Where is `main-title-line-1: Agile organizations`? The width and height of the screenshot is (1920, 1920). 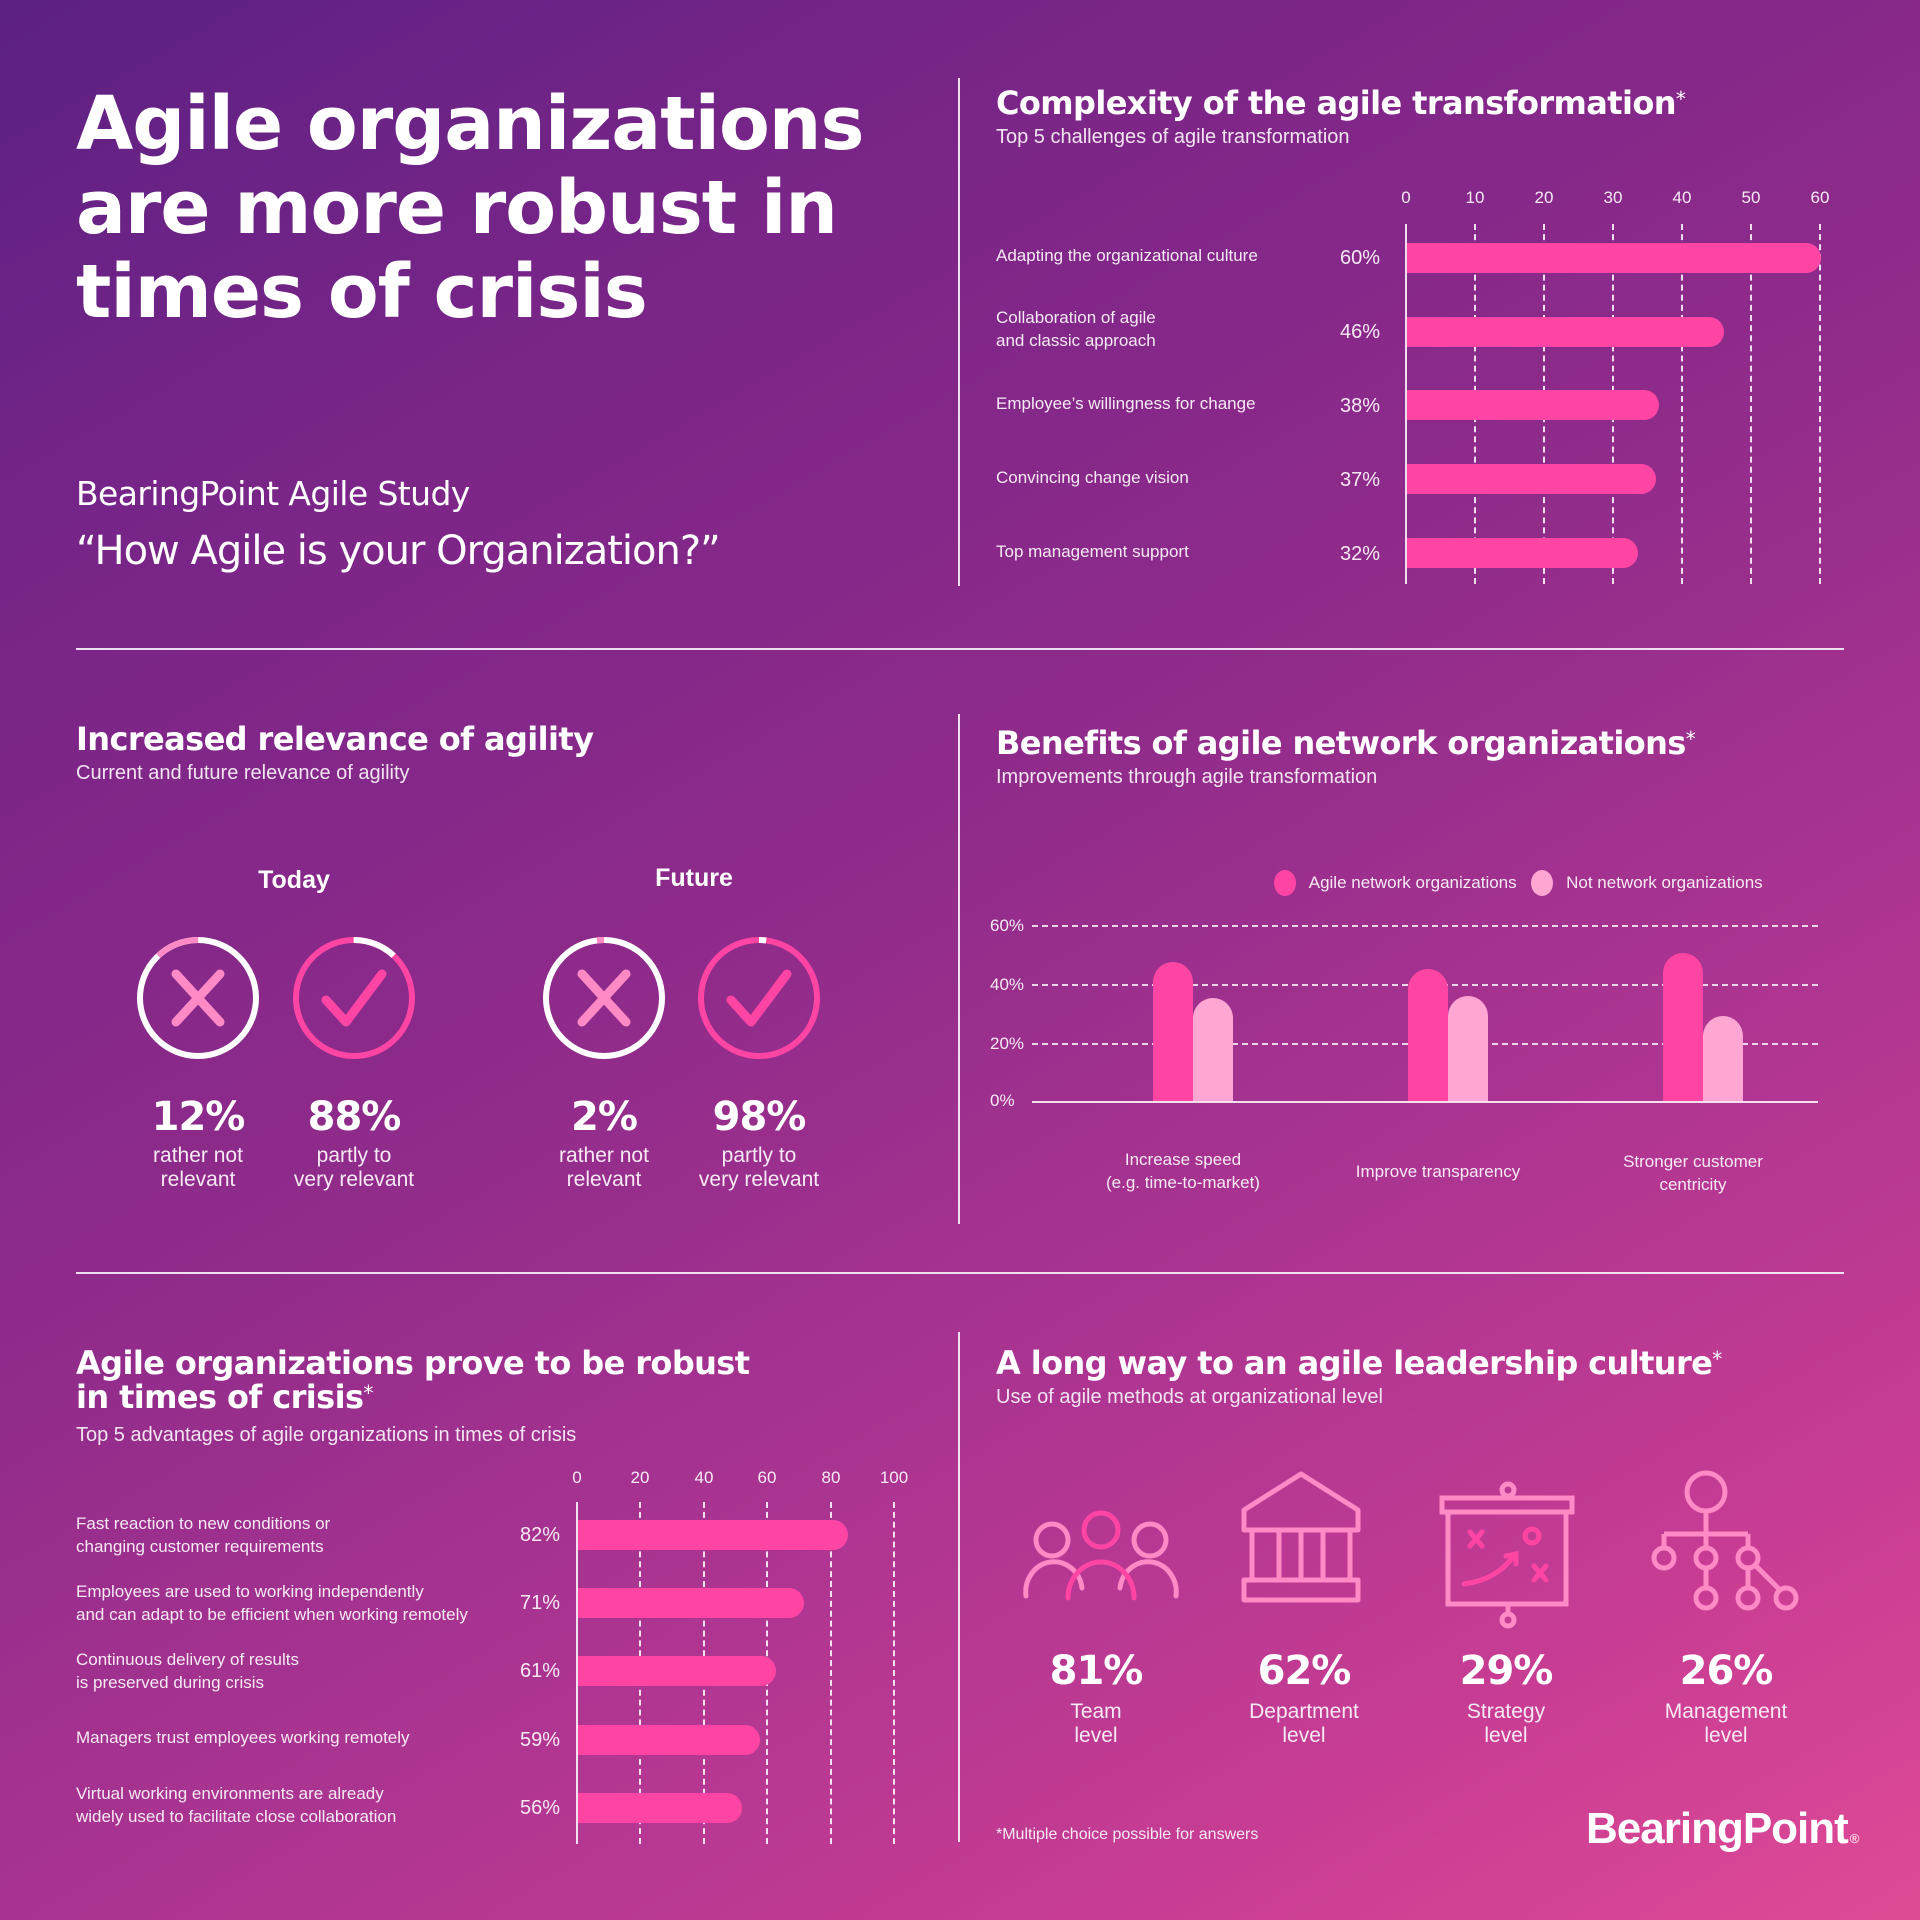
main-title-line-1: Agile organizations is located at coordinates (470, 124).